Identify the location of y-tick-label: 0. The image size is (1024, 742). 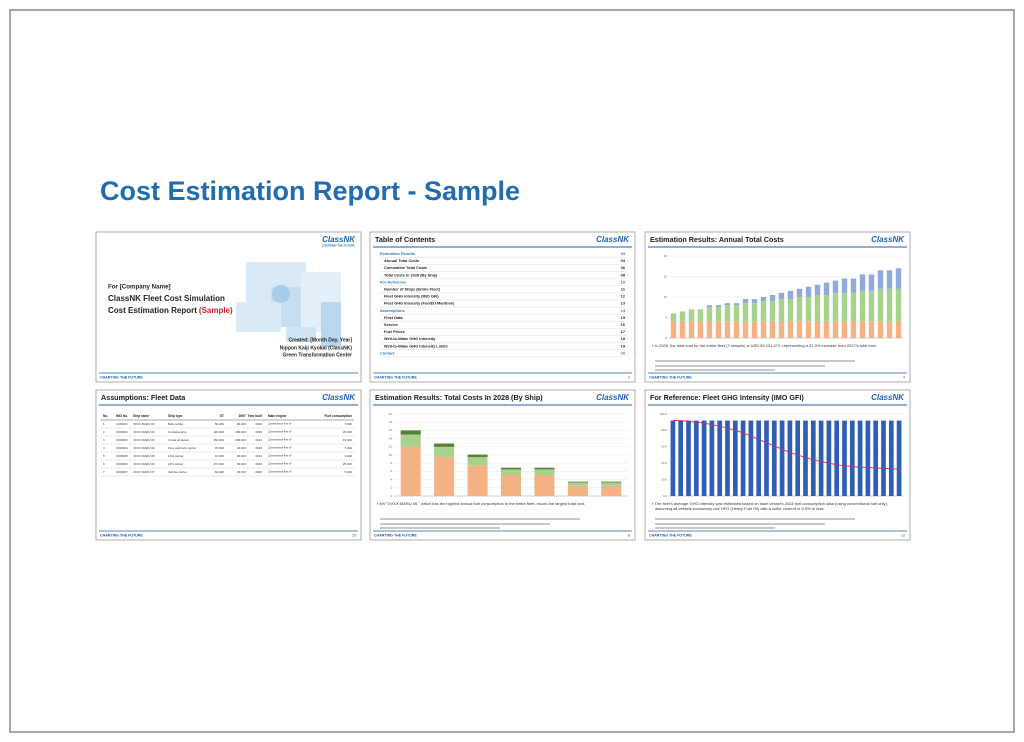
(391, 496).